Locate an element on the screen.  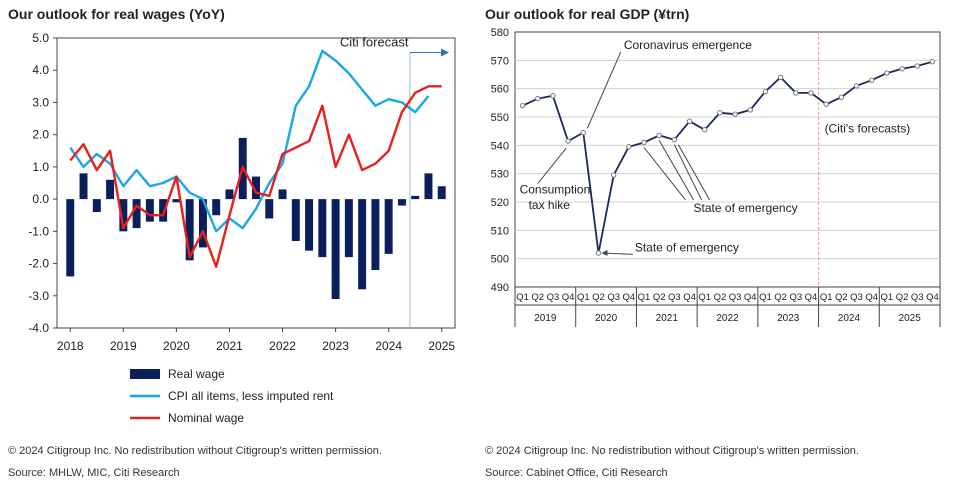
x-tick-label: 2023 is located at coordinates (335, 346).